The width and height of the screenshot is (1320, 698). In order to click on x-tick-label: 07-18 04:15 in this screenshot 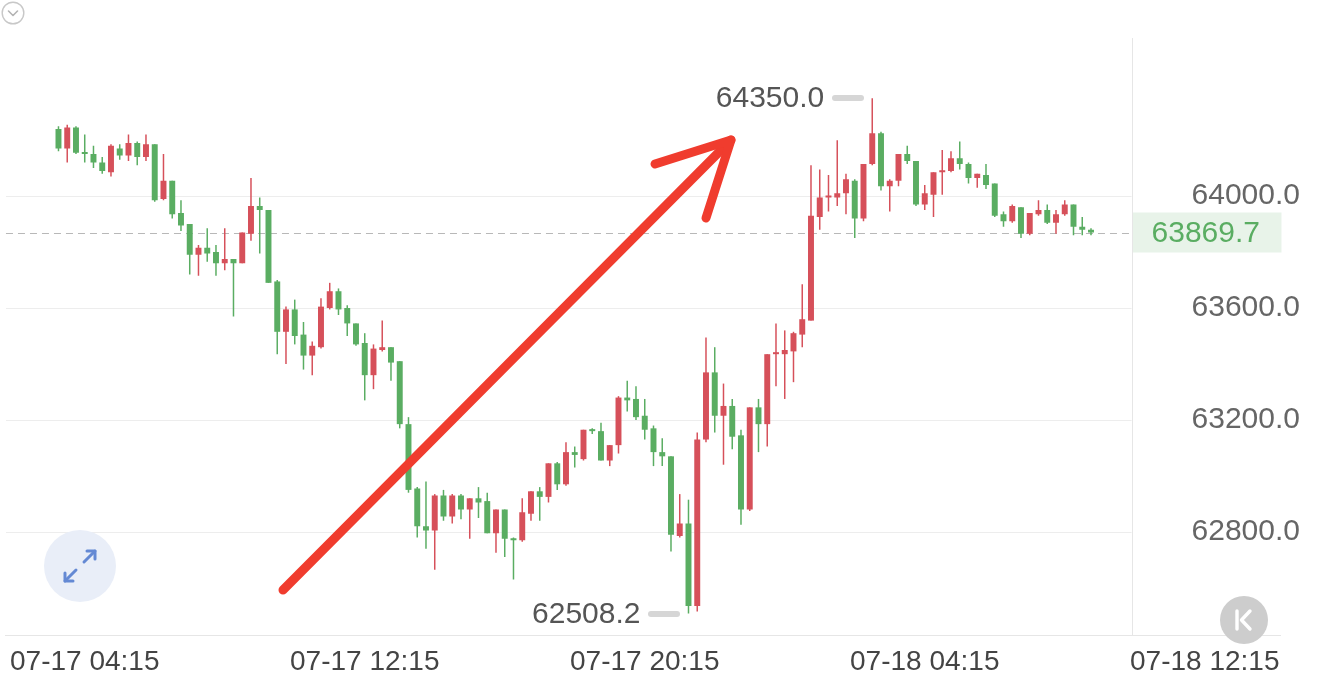, I will do `click(925, 660)`.